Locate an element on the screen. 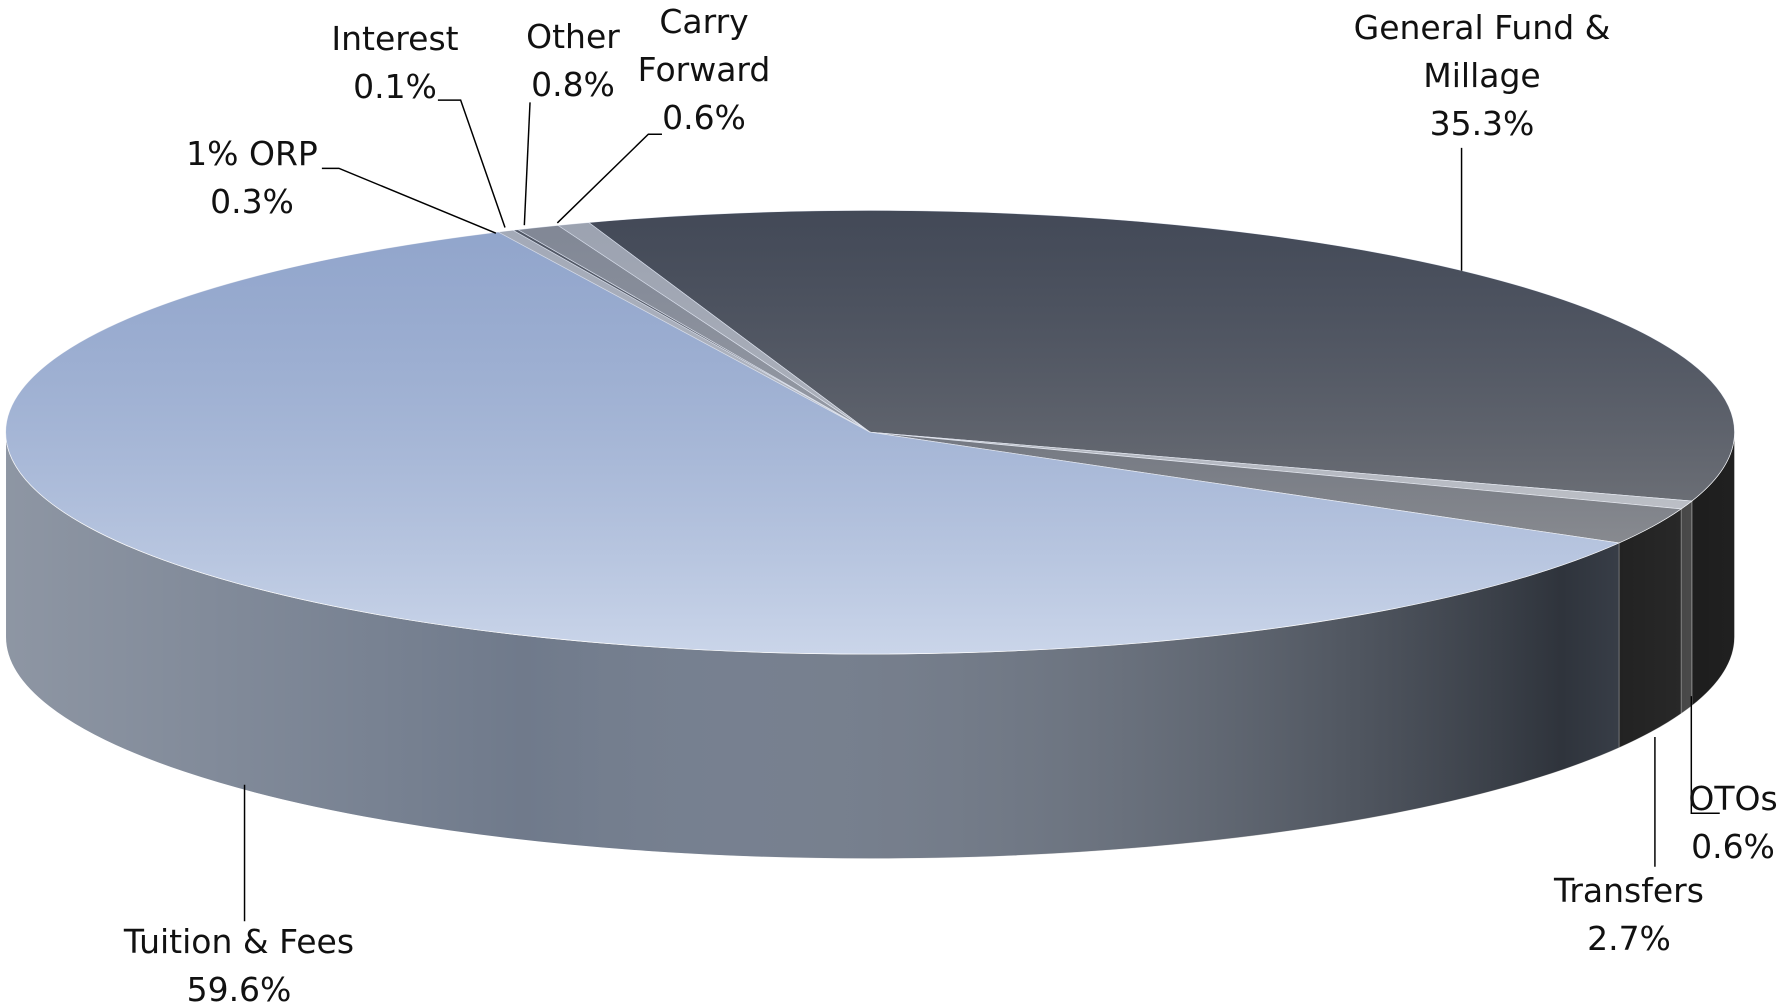 The width and height of the screenshot is (1780, 1008). category-label: Tuition & Fees is located at coordinates (239, 941).